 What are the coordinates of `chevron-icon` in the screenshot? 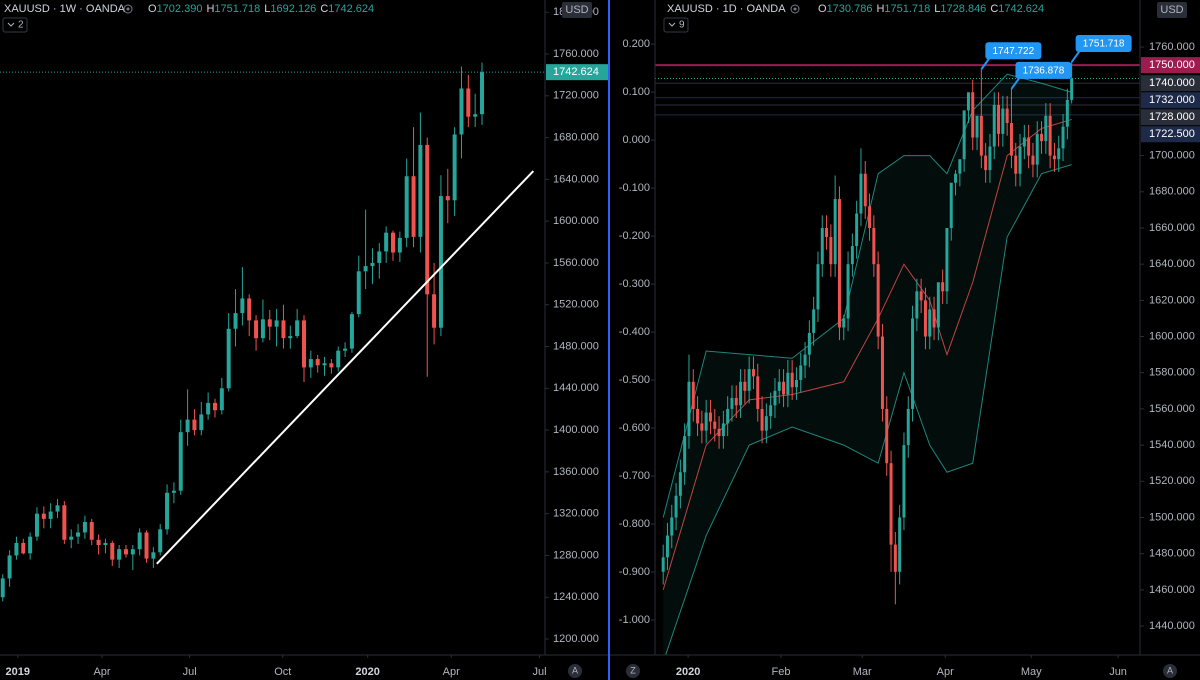 It's located at (11, 24).